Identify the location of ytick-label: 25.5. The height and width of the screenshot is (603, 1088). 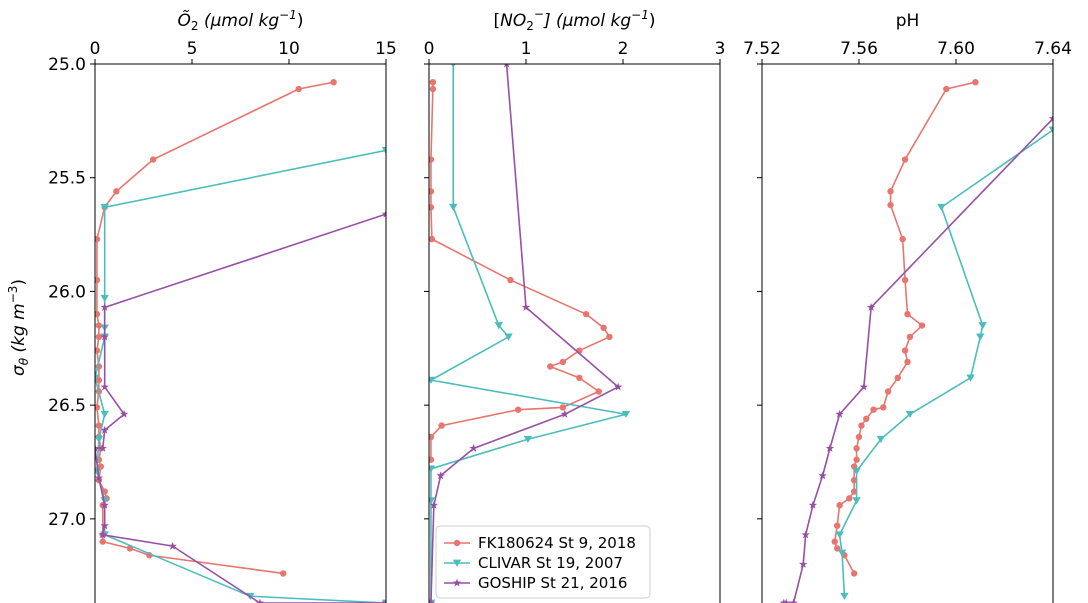
(67, 179).